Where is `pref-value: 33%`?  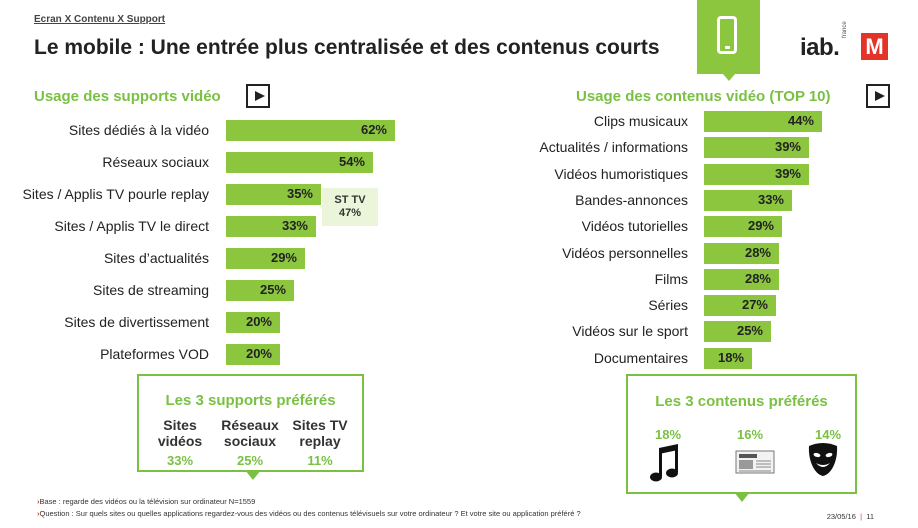
pref-value: 33% is located at coordinates (180, 460).